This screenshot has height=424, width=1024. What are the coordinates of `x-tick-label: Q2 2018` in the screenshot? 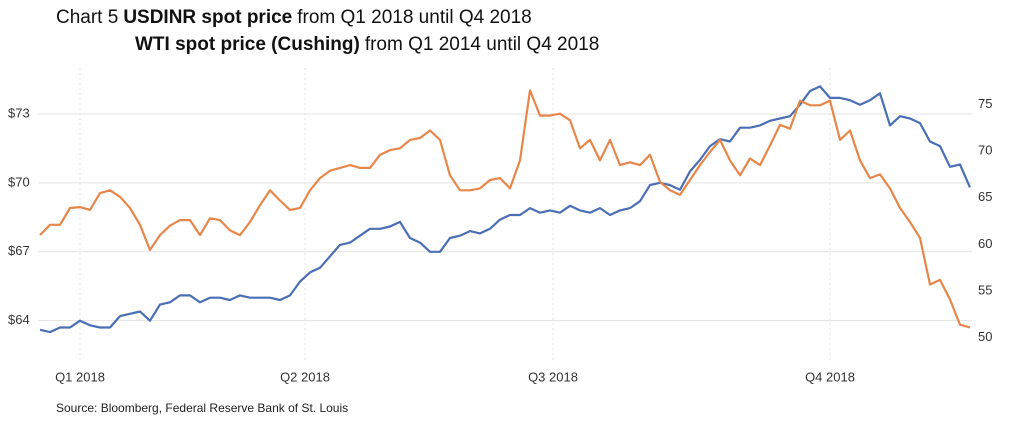 It's located at (305, 376).